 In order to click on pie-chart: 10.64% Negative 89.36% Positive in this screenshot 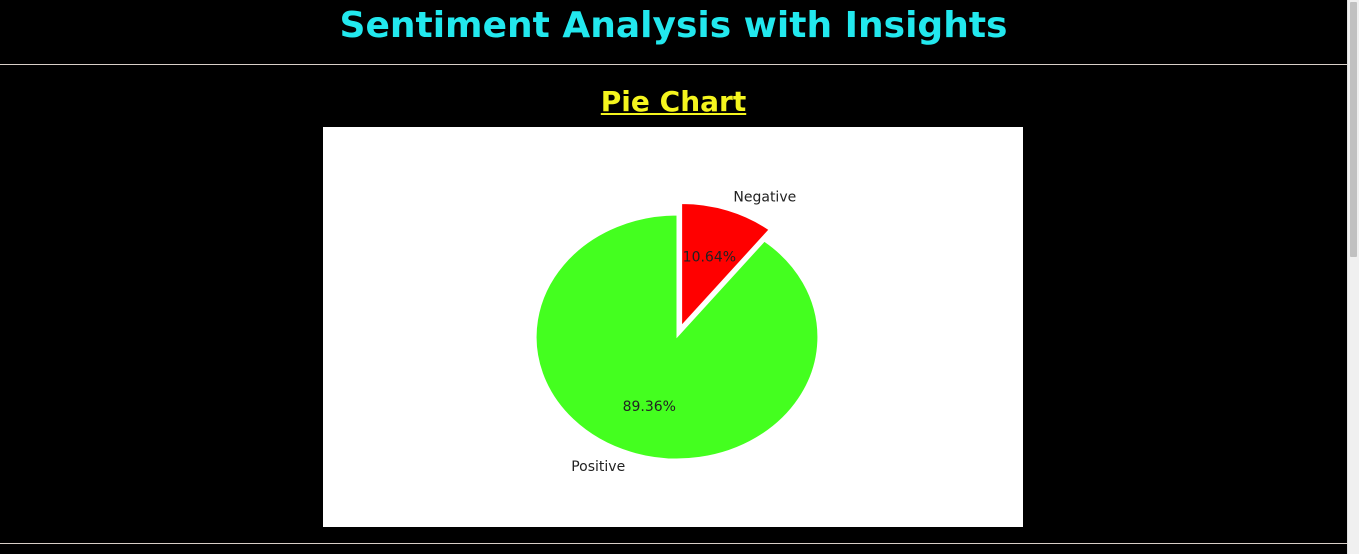, I will do `click(677, 332)`.